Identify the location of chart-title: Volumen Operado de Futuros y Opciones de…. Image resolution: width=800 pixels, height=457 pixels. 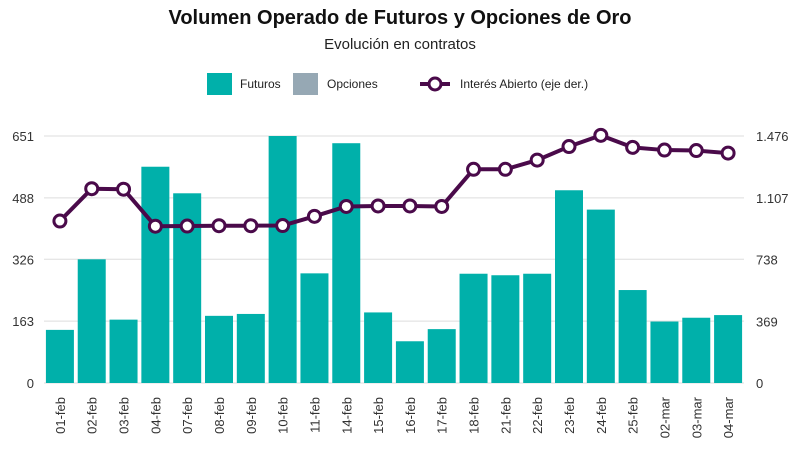
(399, 18).